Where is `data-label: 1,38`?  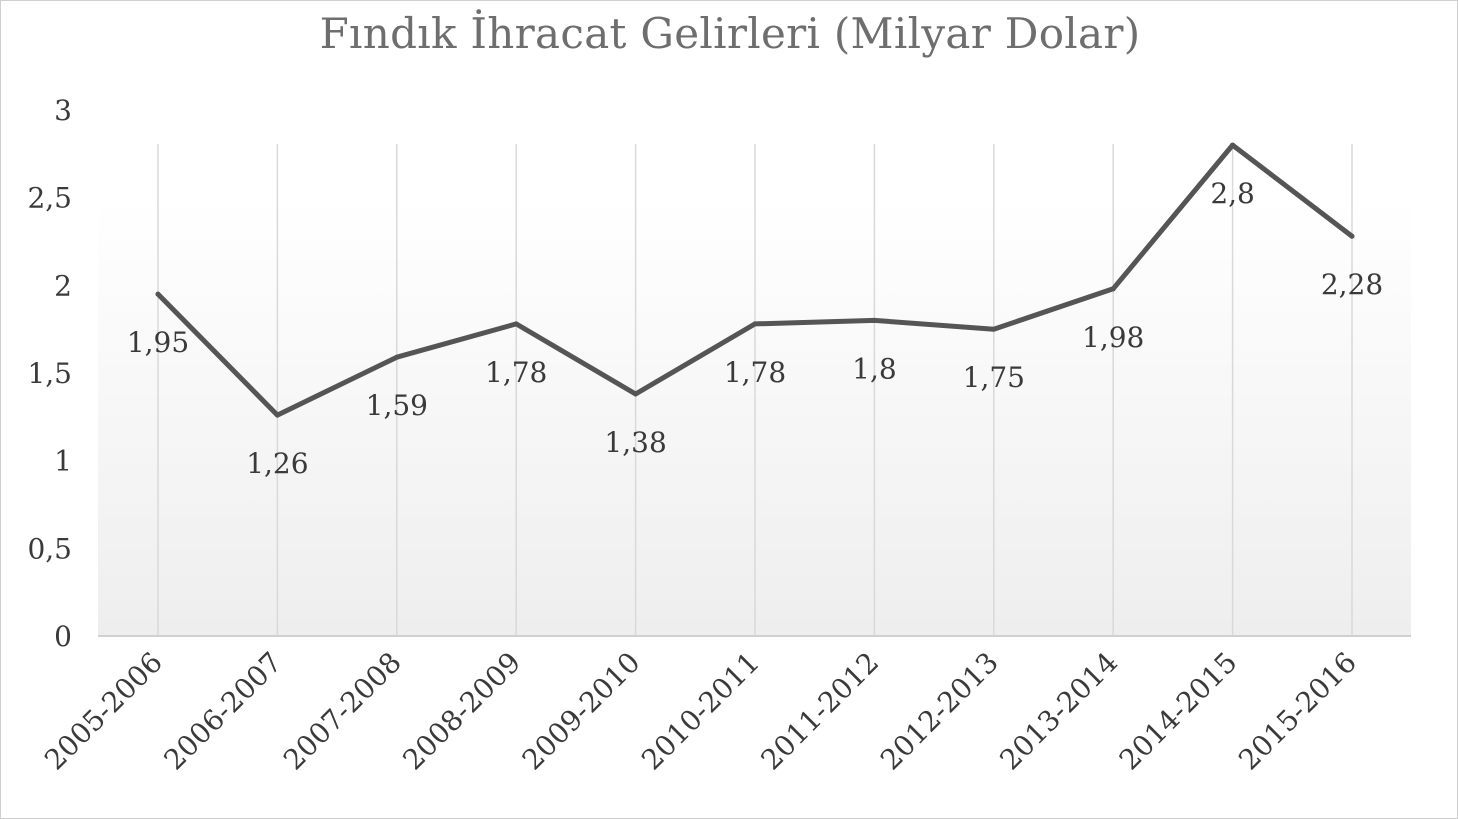 data-label: 1,38 is located at coordinates (635, 442).